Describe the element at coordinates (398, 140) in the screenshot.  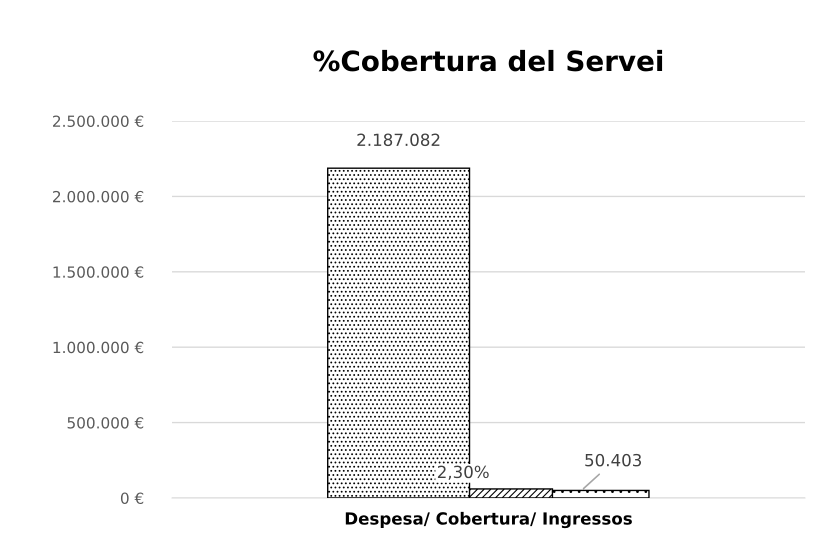
I see `data-label: 2.187.082` at that location.